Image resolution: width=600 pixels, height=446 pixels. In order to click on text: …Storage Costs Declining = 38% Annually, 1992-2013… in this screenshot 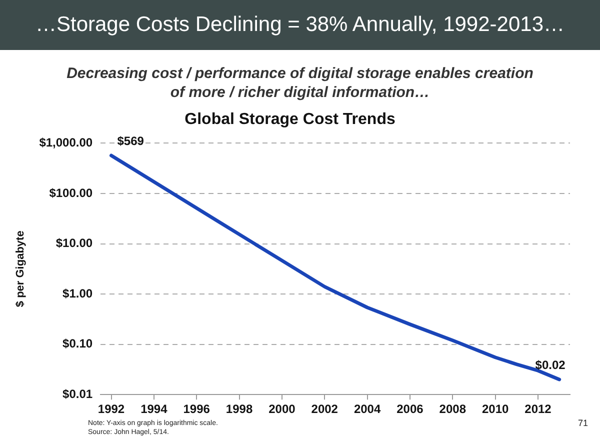, I will do `click(300, 25)`.